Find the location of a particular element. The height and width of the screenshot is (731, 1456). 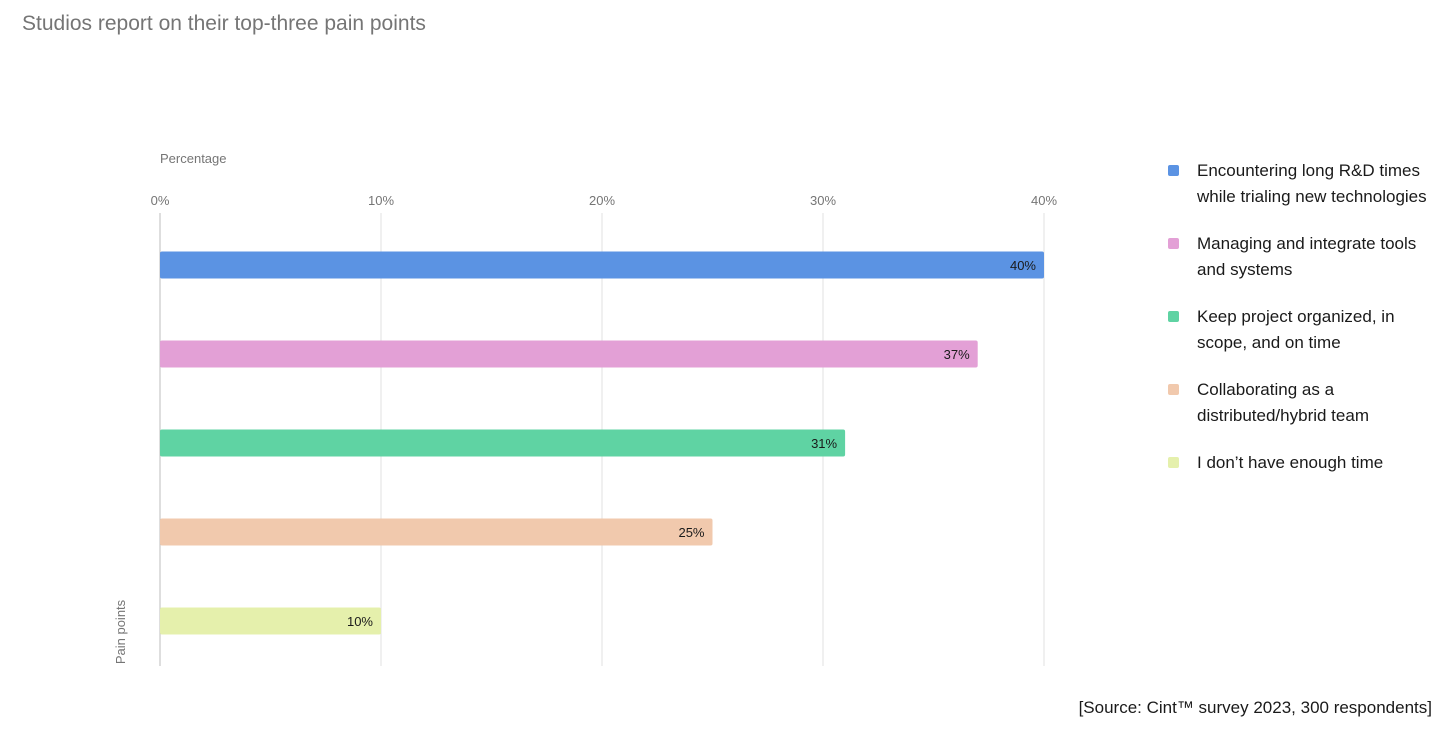

legend-item: Managing and integrate tools and systems is located at coordinates (1308, 257).